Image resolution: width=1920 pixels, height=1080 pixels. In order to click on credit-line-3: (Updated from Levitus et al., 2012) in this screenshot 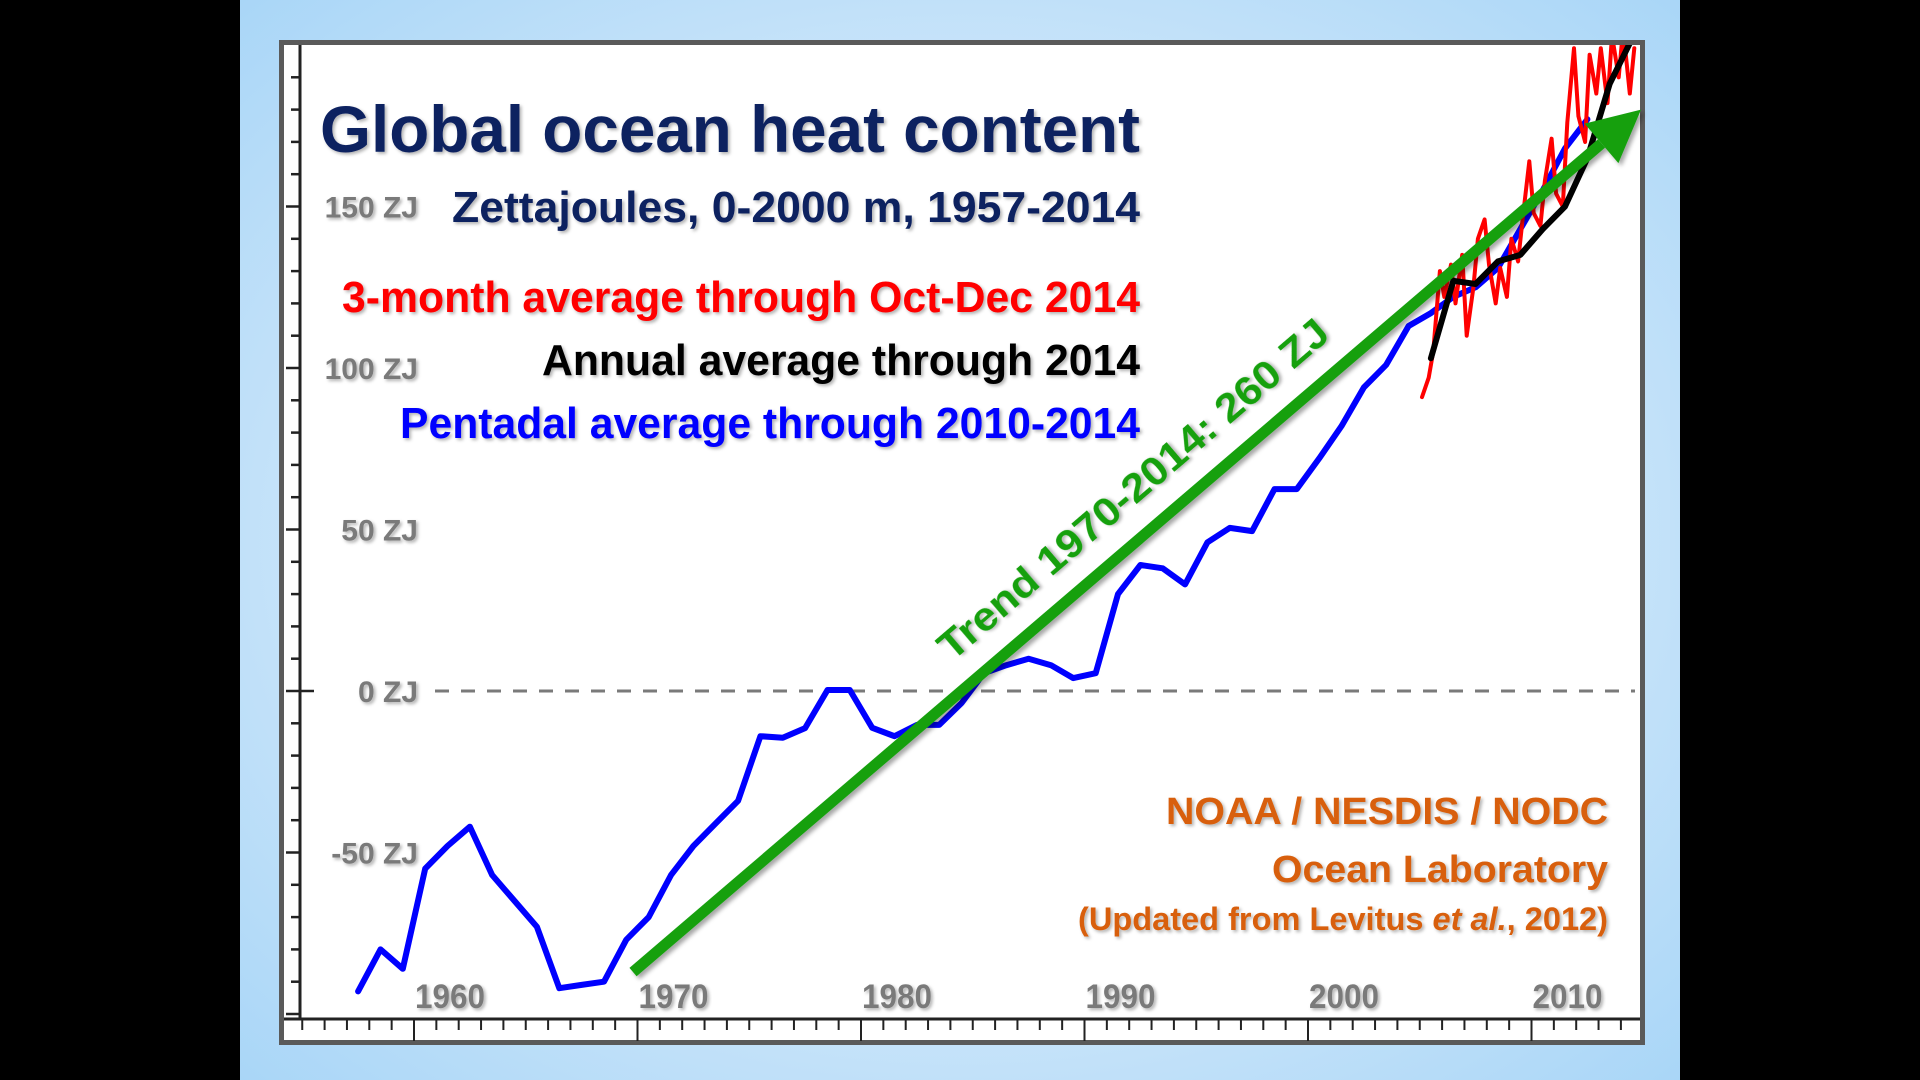, I will do `click(1343, 919)`.